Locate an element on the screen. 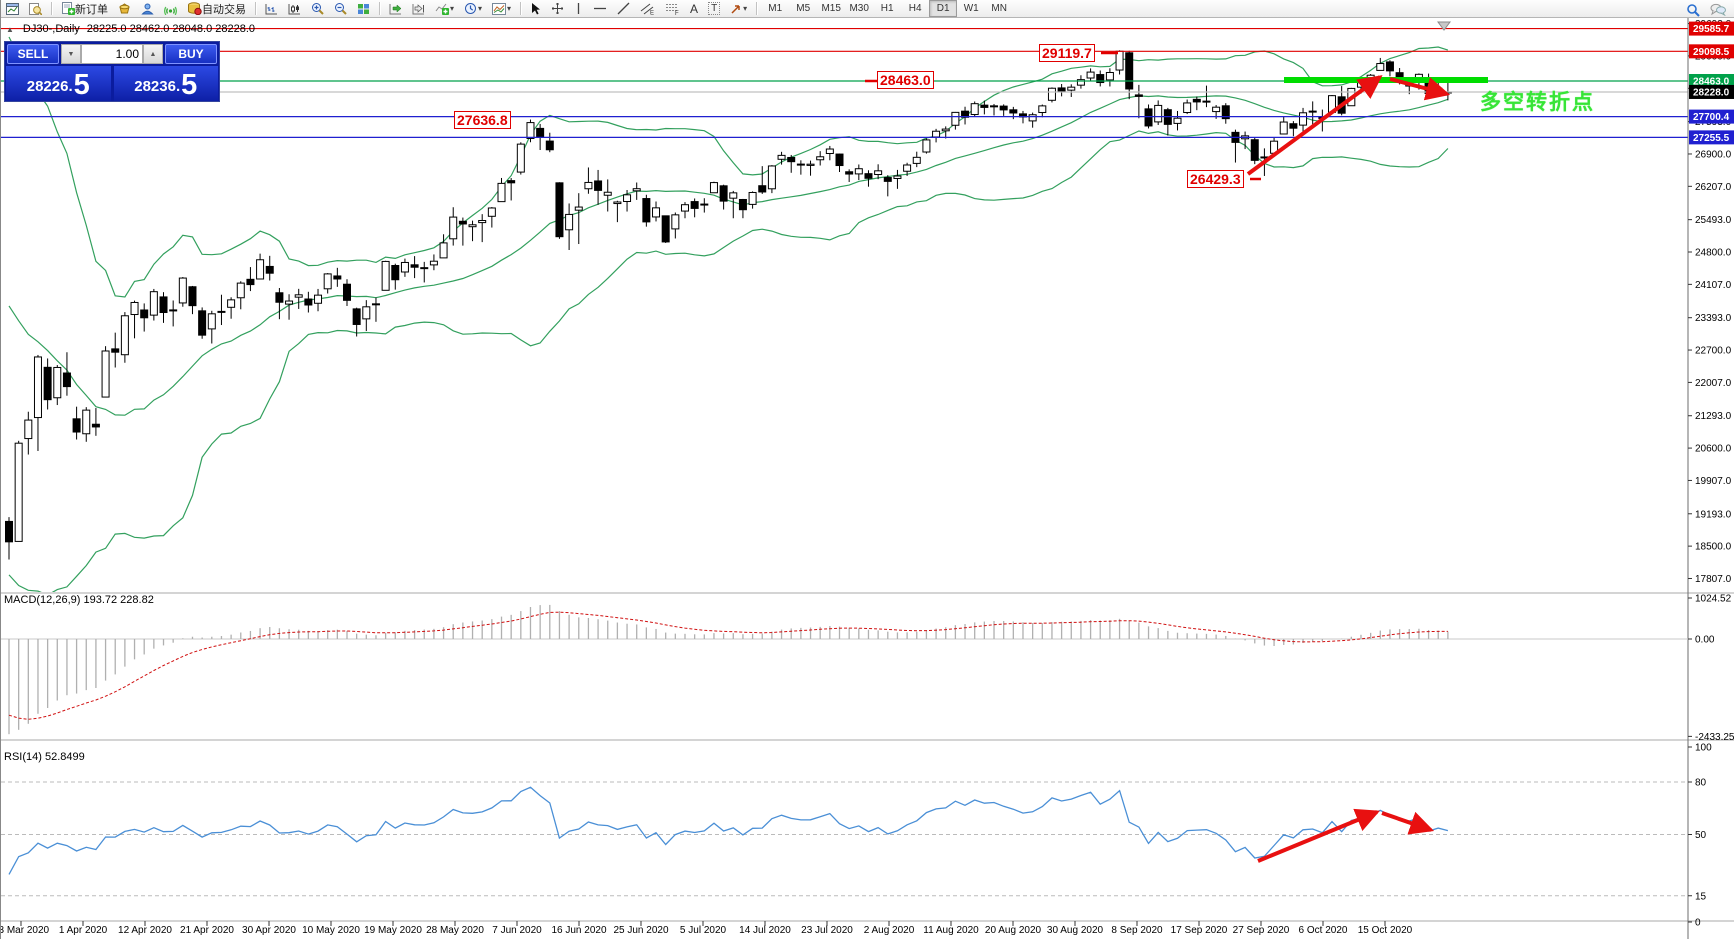  periods-dropdown-caret: ▾ is located at coordinates (480, 8).